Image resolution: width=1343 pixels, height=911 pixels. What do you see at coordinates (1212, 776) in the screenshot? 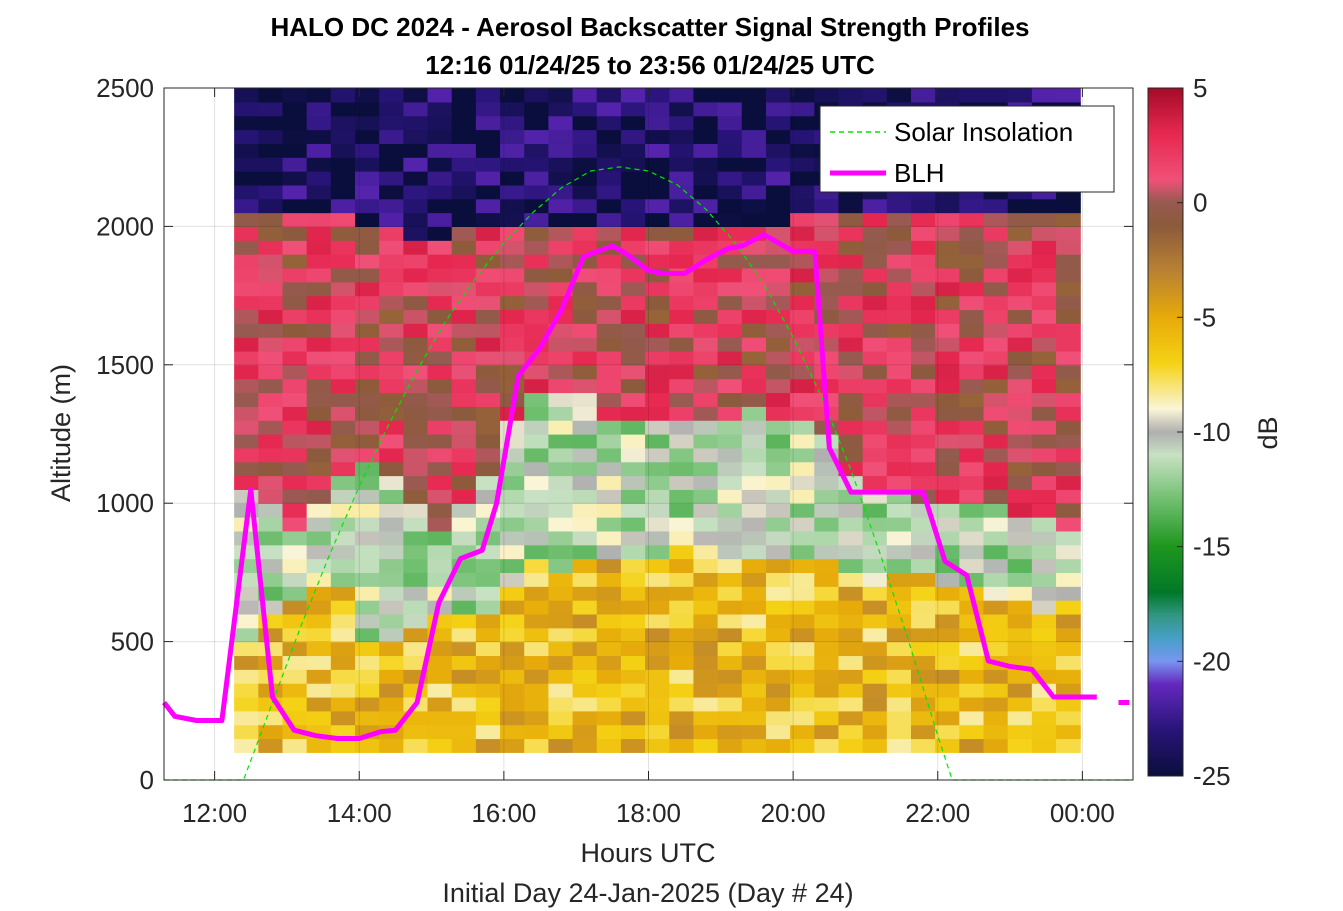
I see `colorbar-tick-label: -25` at bounding box center [1212, 776].